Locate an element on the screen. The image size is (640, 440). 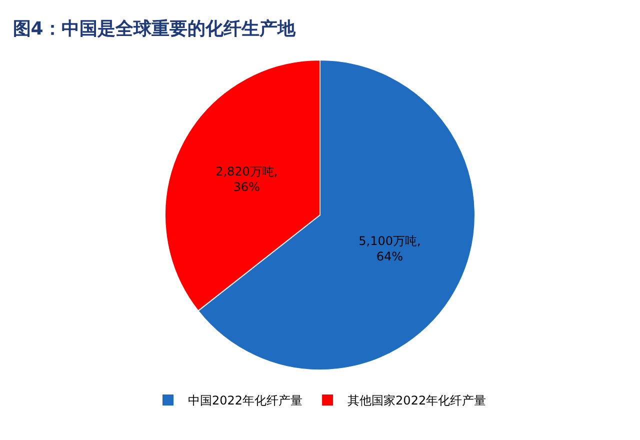
data-label: 5,100万吨, 64% is located at coordinates (389, 249).